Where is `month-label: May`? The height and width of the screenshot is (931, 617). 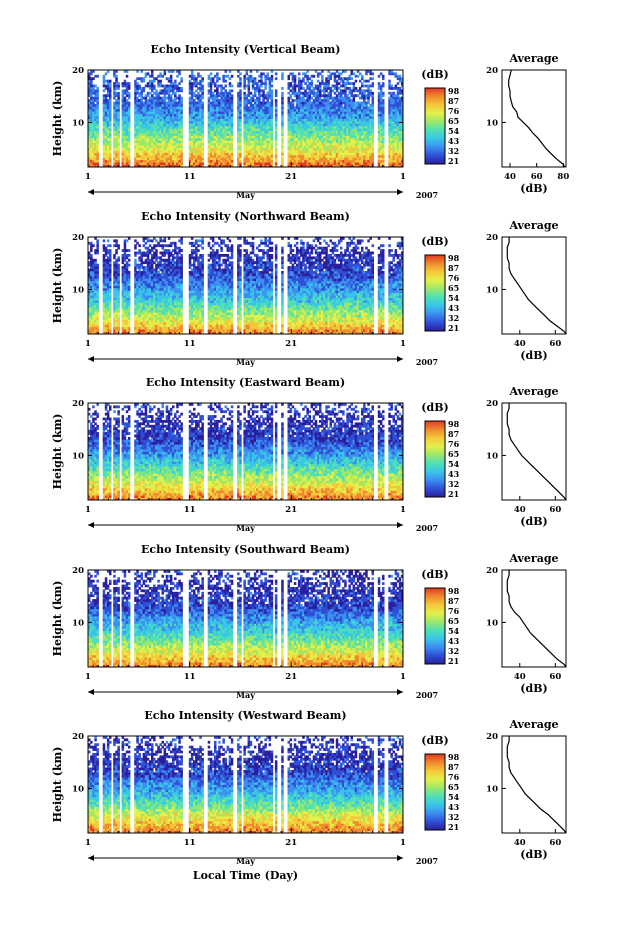 month-label: May is located at coordinates (245, 195).